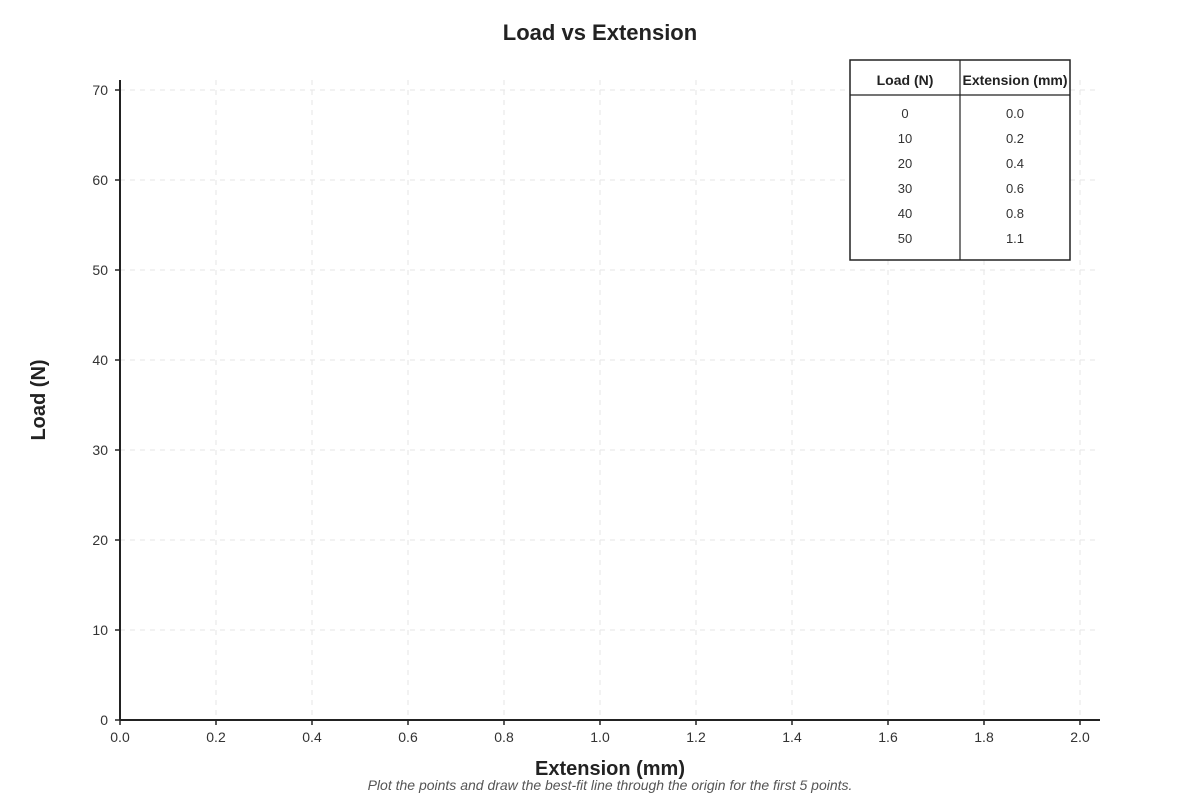 This screenshot has height=800, width=1200. I want to click on y-tick-label: 0, so click(104, 720).